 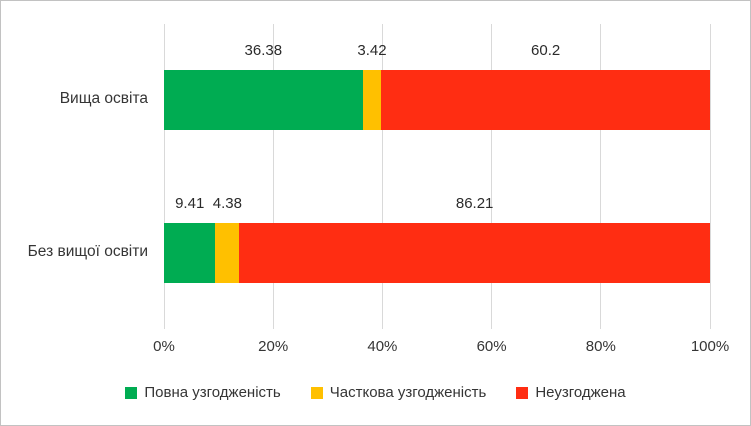 I want to click on bar-data-label: 3.42, so click(x=372, y=50).